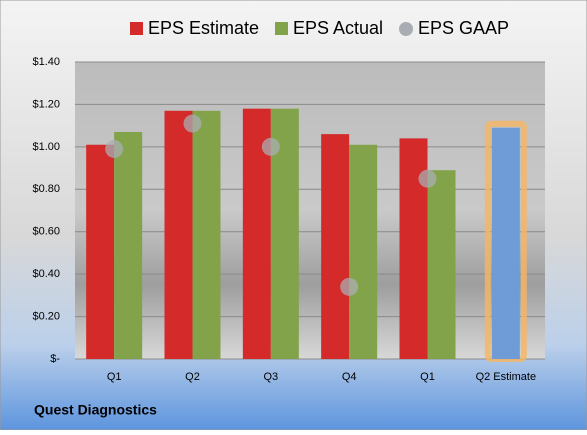 Image resolution: width=587 pixels, height=435 pixels. Describe the element at coordinates (46, 104) in the screenshot. I see `y-tick-label: $1.20` at that location.